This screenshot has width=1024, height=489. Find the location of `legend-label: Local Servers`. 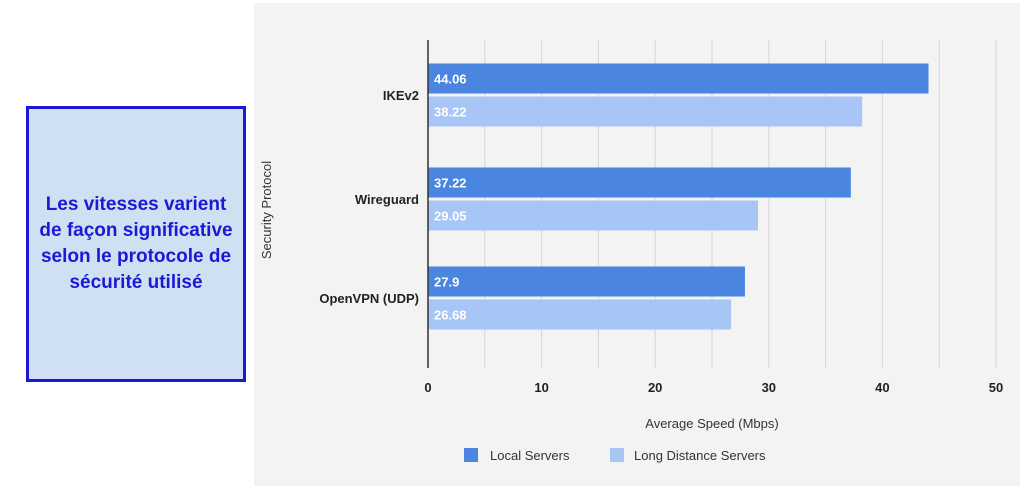

legend-label: Local Servers is located at coordinates (530, 455).